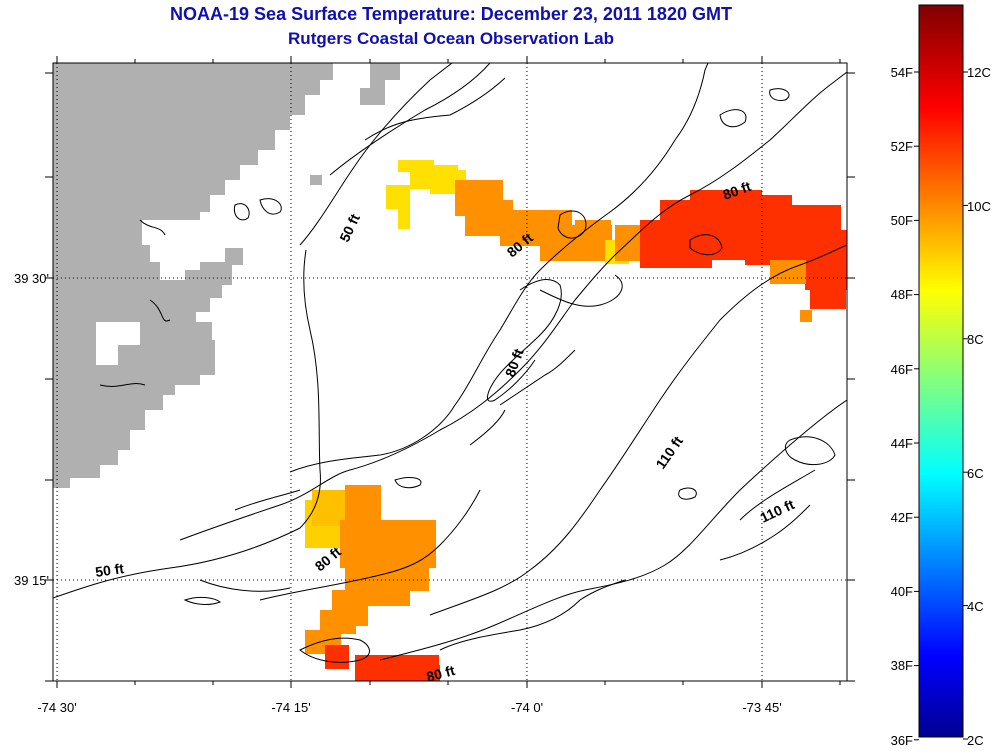 The height and width of the screenshot is (754, 992). Describe the element at coordinates (290, 707) in the screenshot. I see `x-tick-label: -74 15'` at that location.